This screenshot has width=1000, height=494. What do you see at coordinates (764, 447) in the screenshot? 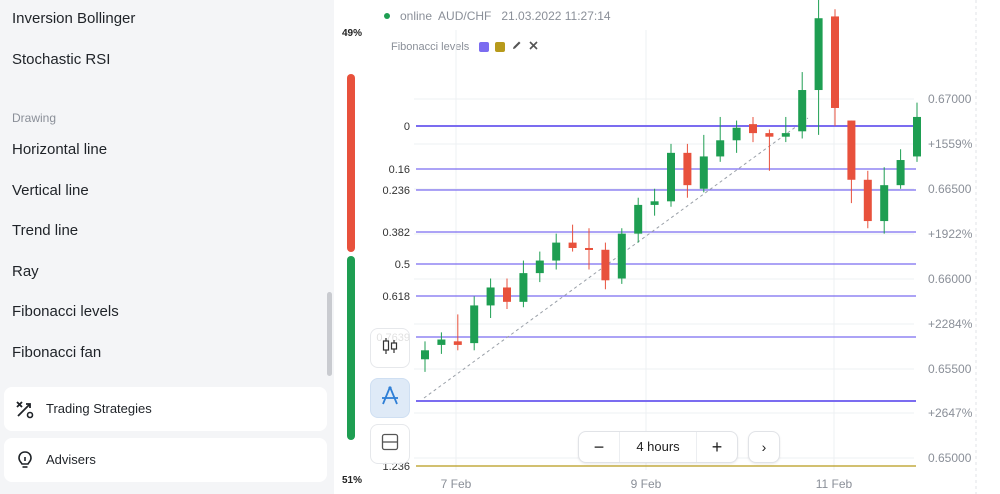
I see `chevron-right-icon: ›` at bounding box center [764, 447].